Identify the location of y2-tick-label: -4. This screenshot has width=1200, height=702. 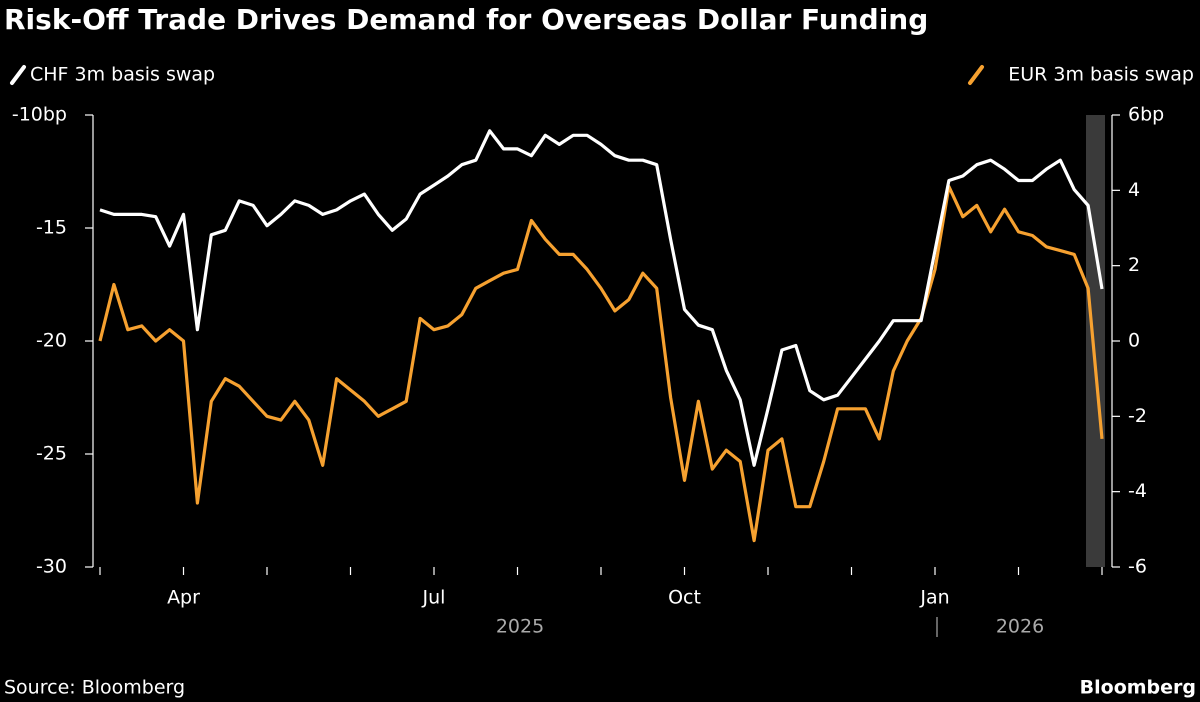
(1137, 491).